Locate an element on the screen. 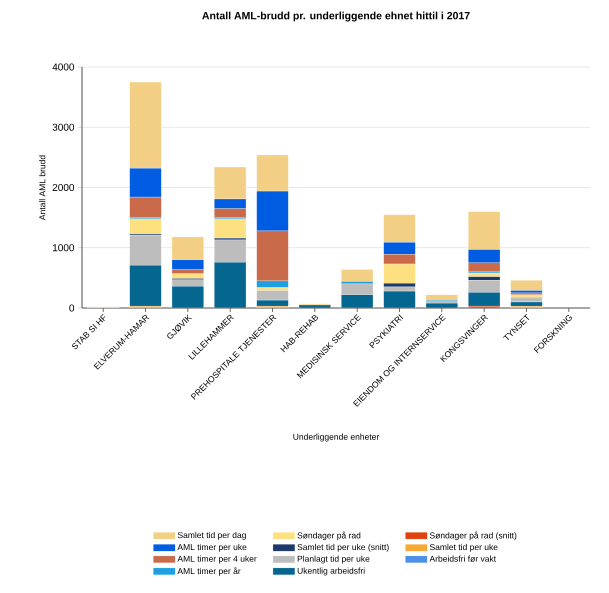  legend-label: AML timer per år is located at coordinates (209, 571).